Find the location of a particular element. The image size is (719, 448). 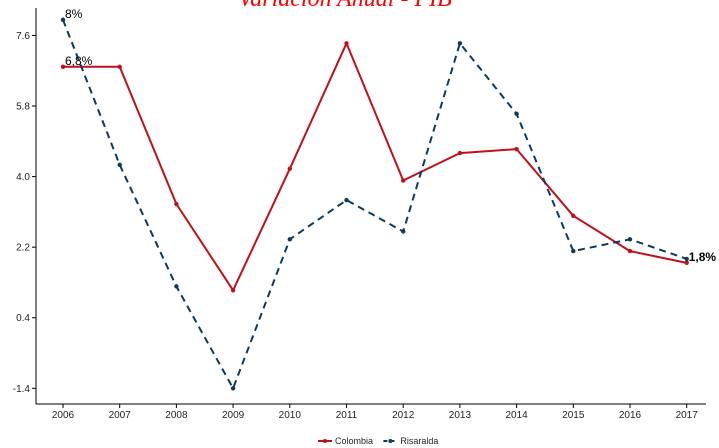

x-tick-label: 2006 is located at coordinates (63, 415).